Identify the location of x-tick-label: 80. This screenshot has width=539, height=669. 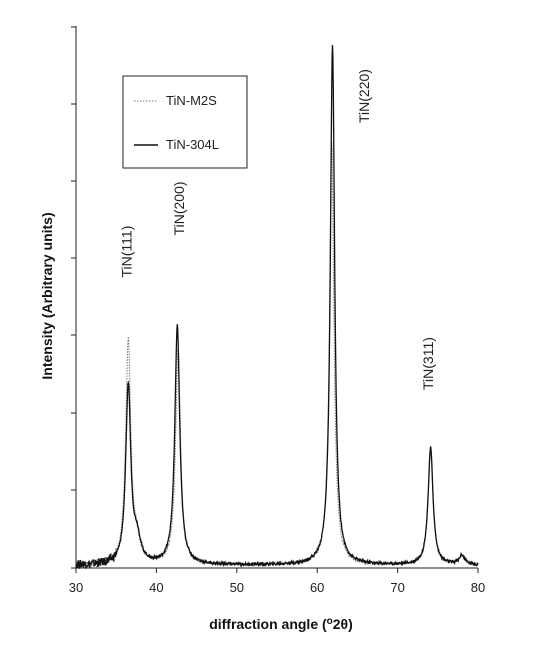
(478, 587).